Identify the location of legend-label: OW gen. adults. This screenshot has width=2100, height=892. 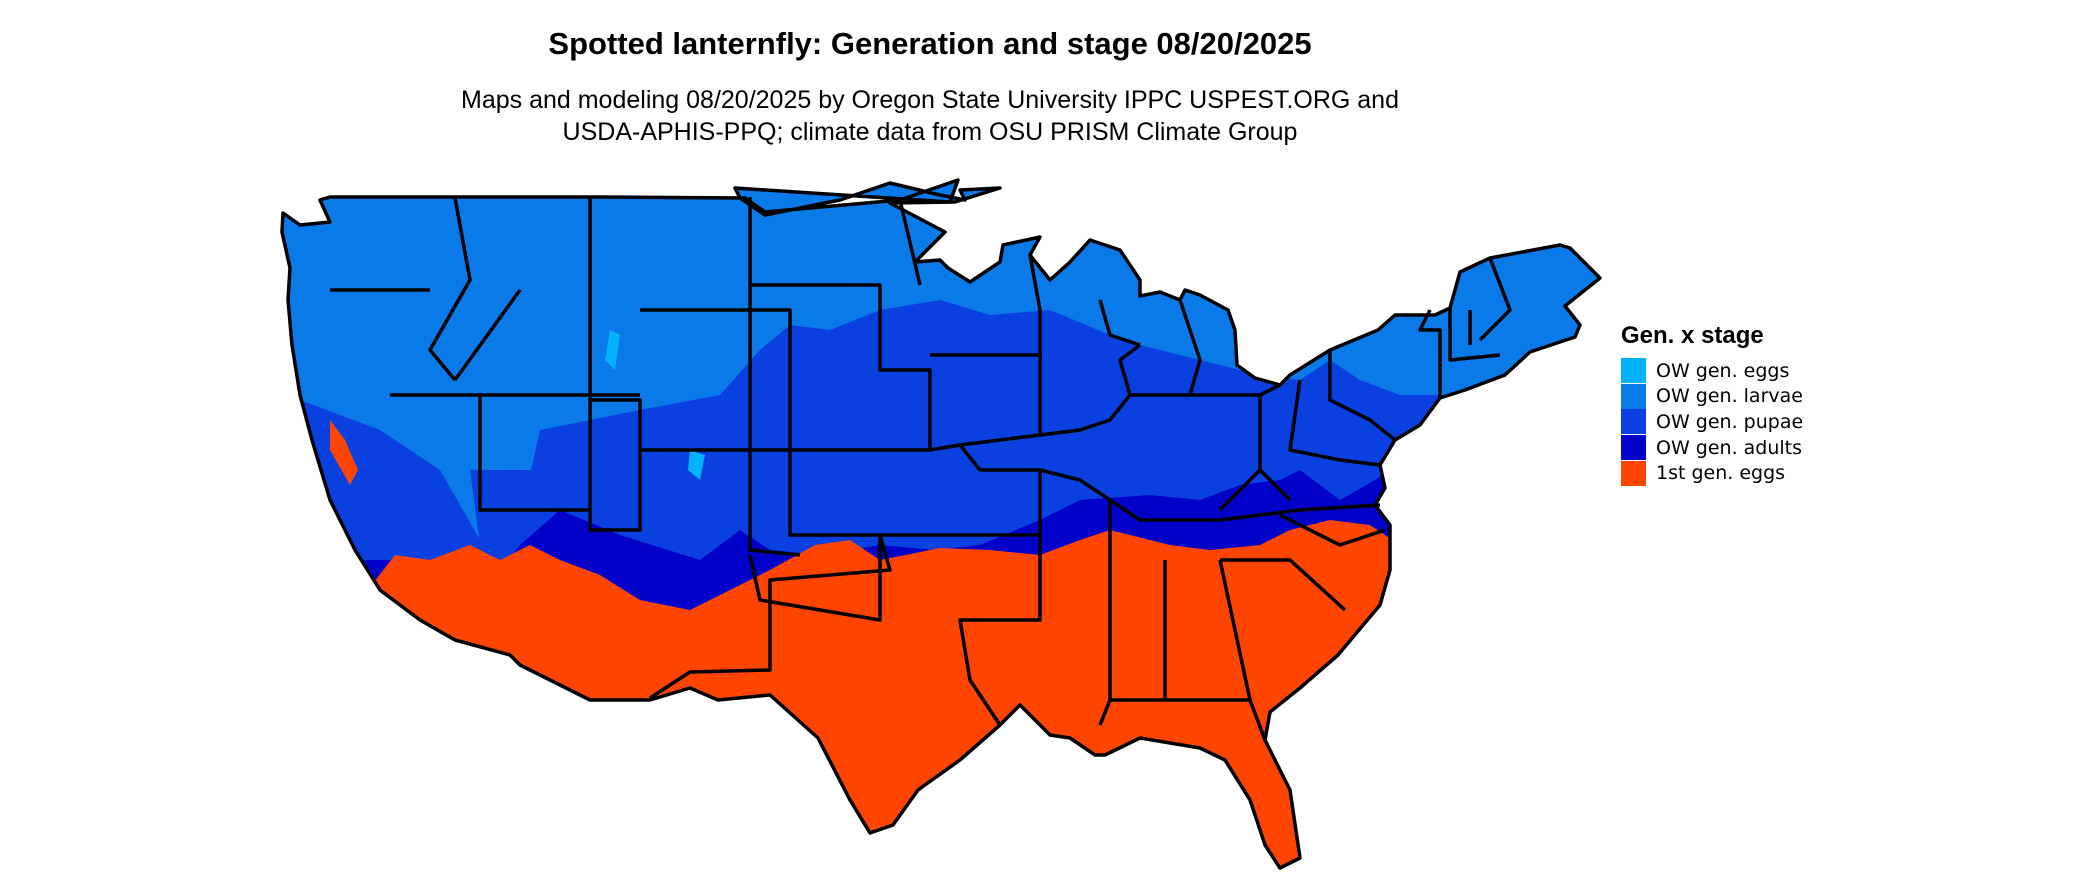
(1729, 447).